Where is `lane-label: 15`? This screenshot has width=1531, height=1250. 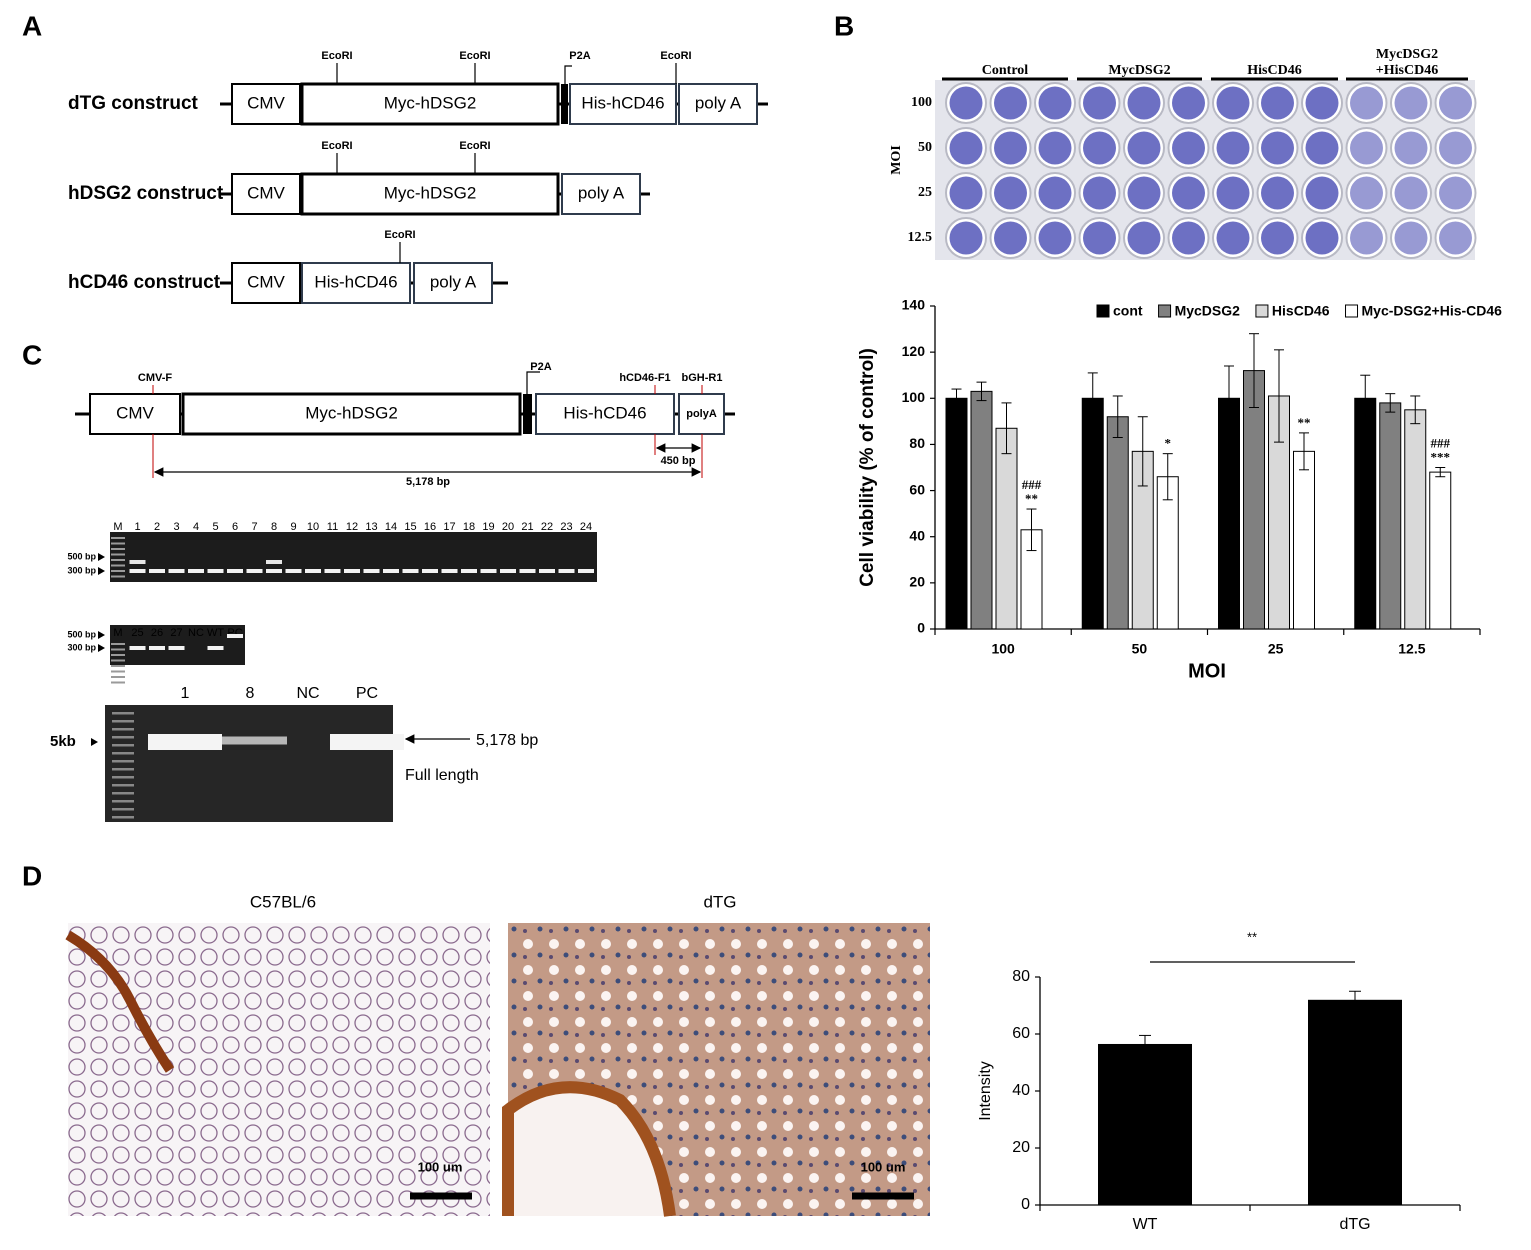 lane-label: 15 is located at coordinates (410, 527).